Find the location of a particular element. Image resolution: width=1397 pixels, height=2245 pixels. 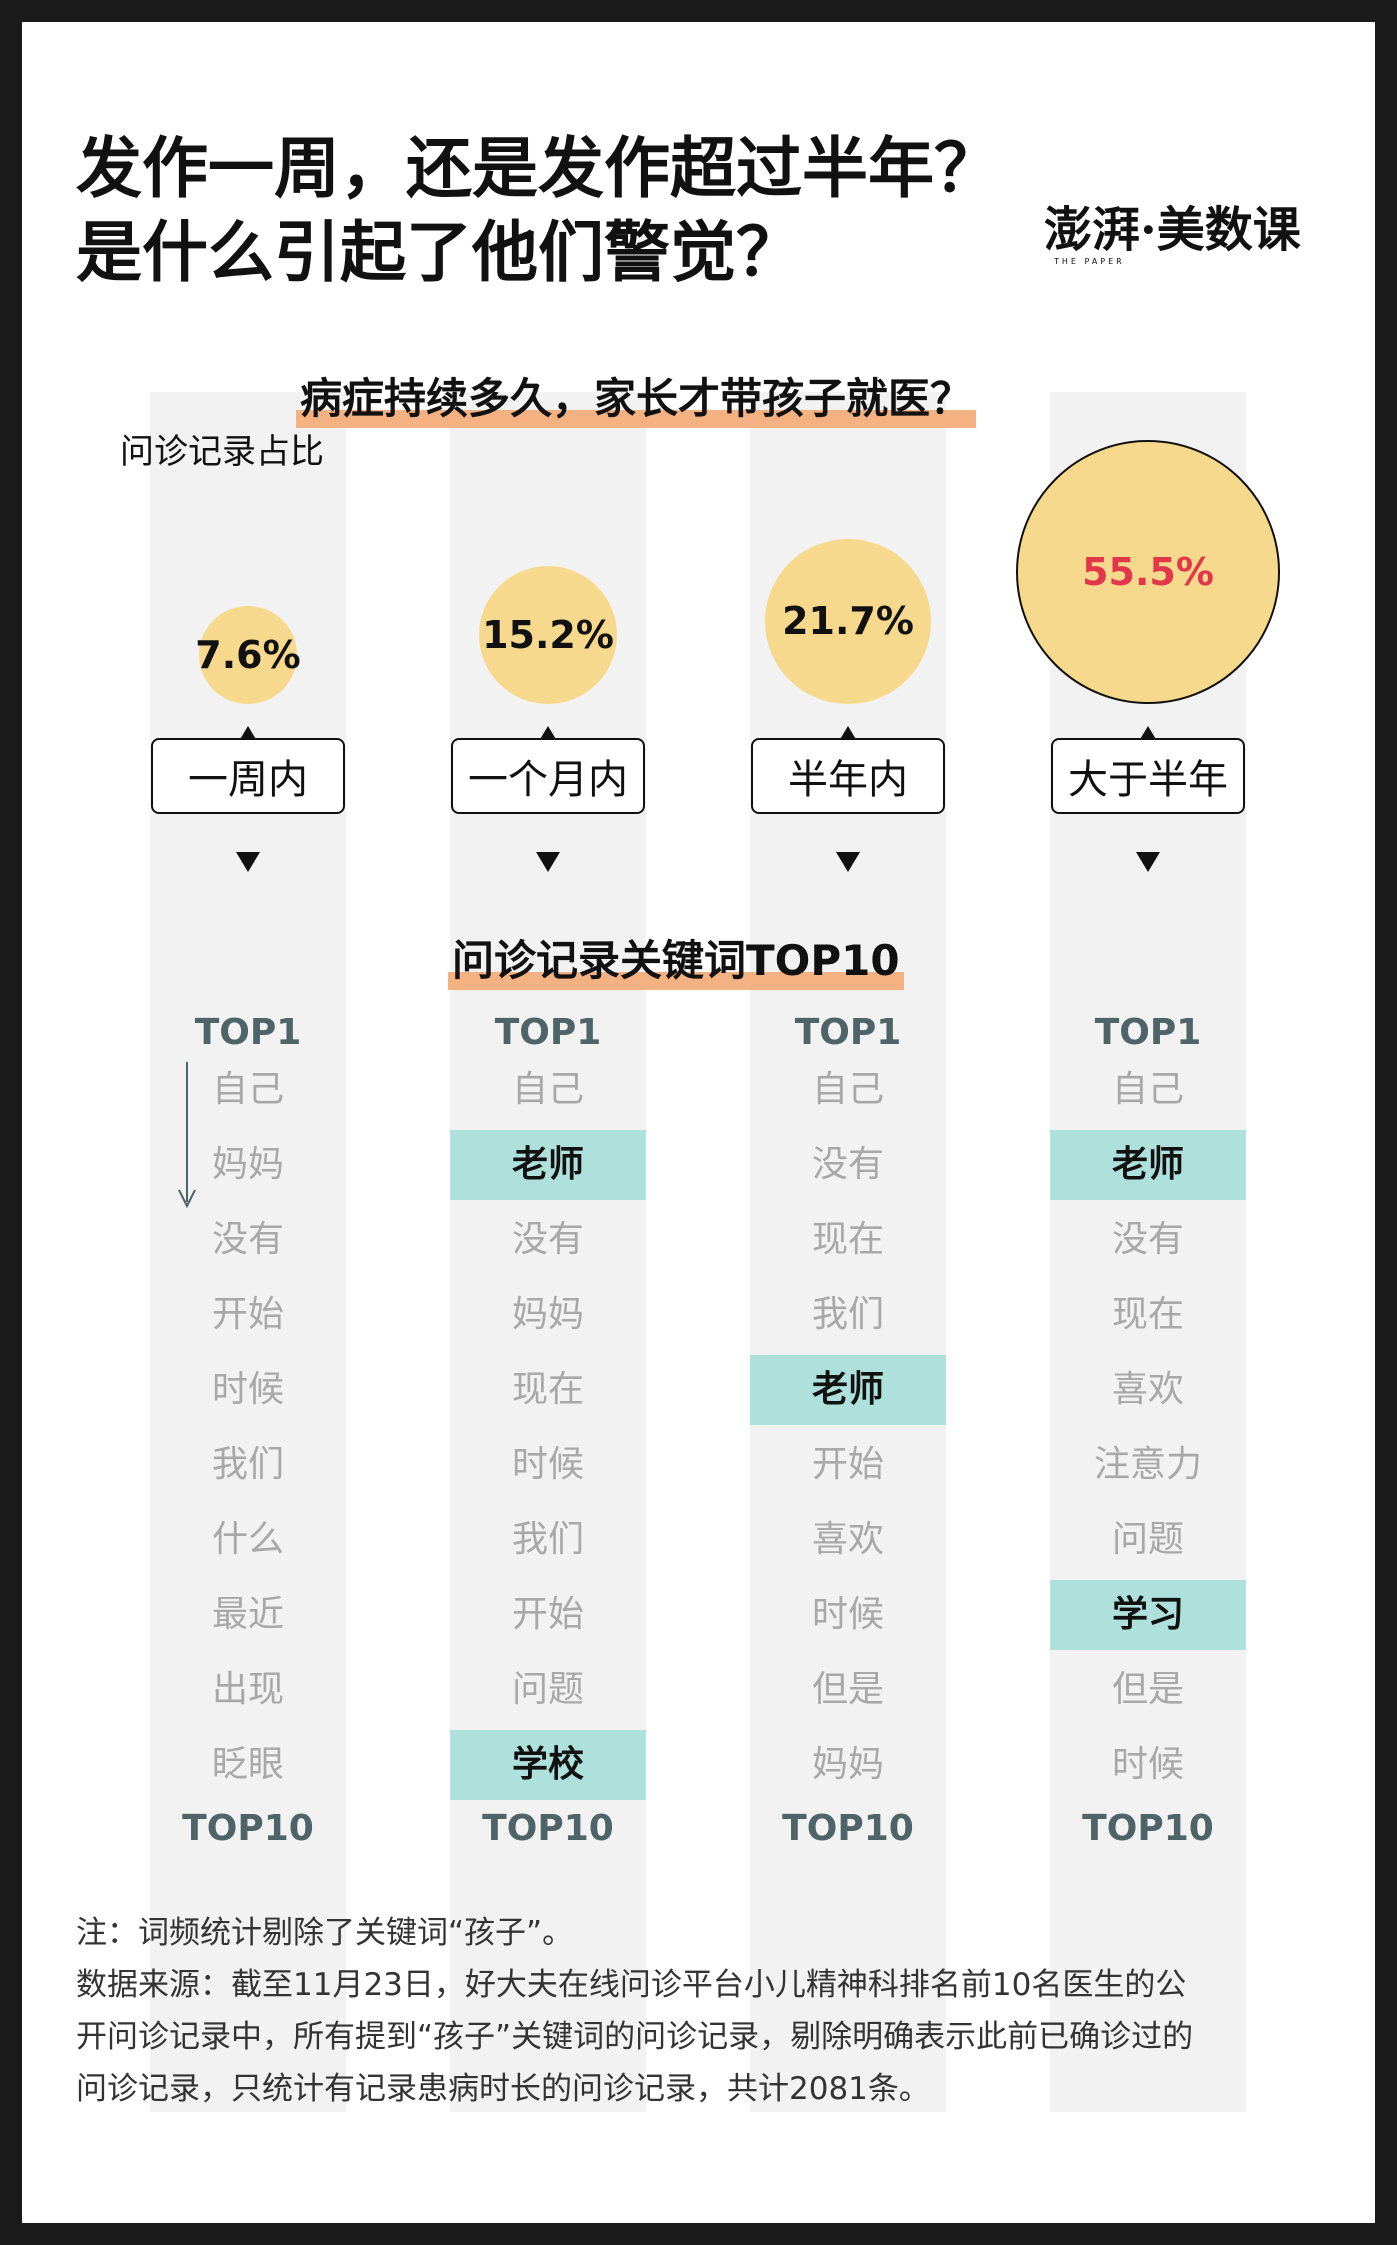

rank-arrow-icon is located at coordinates (187, 1135).